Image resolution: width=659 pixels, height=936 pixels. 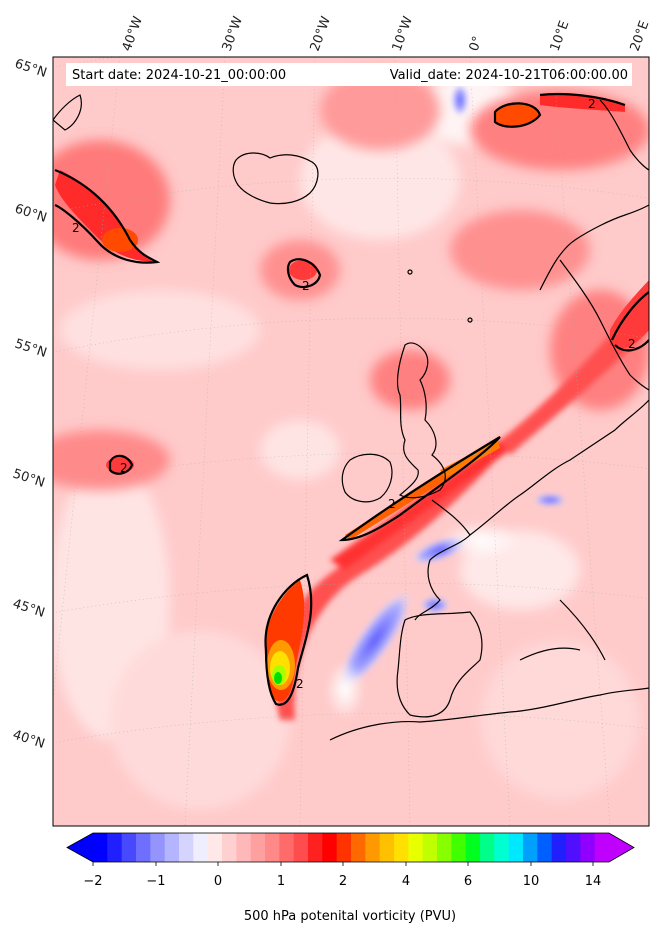 I want to click on colorbar-min-extend, so click(x=80, y=847).